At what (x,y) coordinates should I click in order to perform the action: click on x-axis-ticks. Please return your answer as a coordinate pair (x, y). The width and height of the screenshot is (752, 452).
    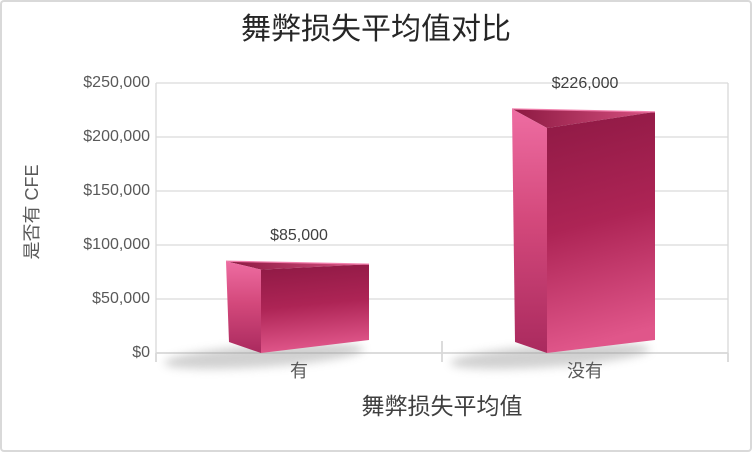
    Looking at the image, I should click on (442, 351).